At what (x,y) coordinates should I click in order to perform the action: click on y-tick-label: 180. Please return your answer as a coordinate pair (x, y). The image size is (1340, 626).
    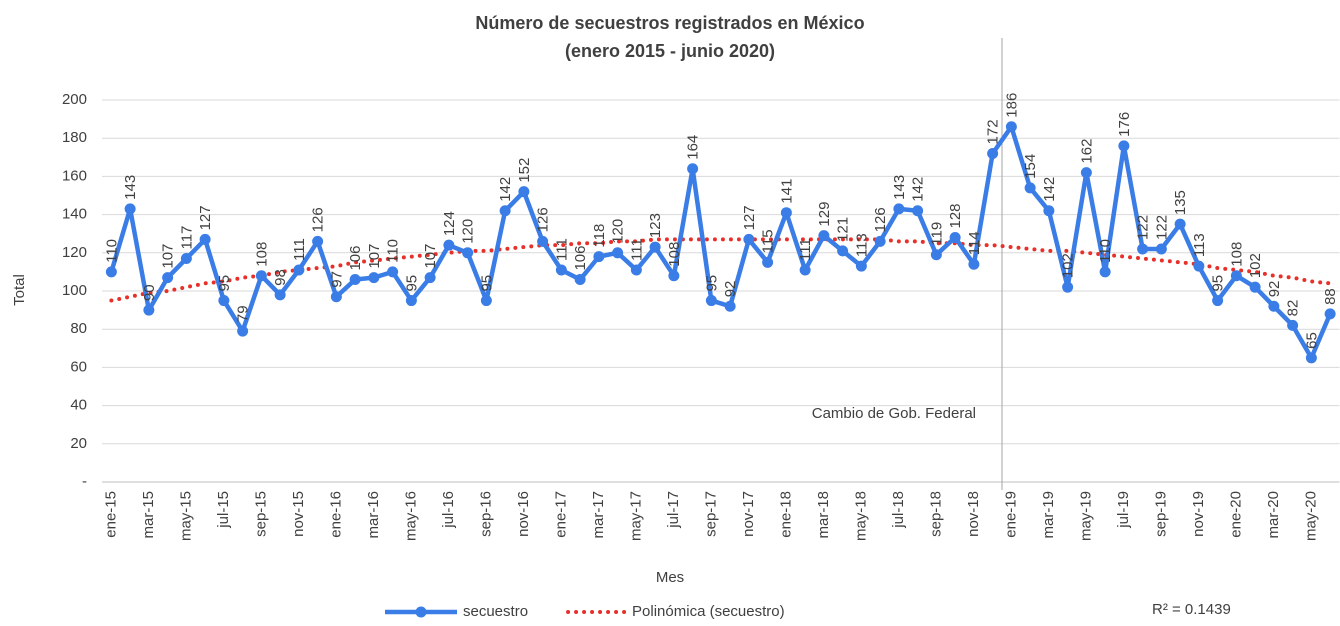
    Looking at the image, I should click on (74, 137).